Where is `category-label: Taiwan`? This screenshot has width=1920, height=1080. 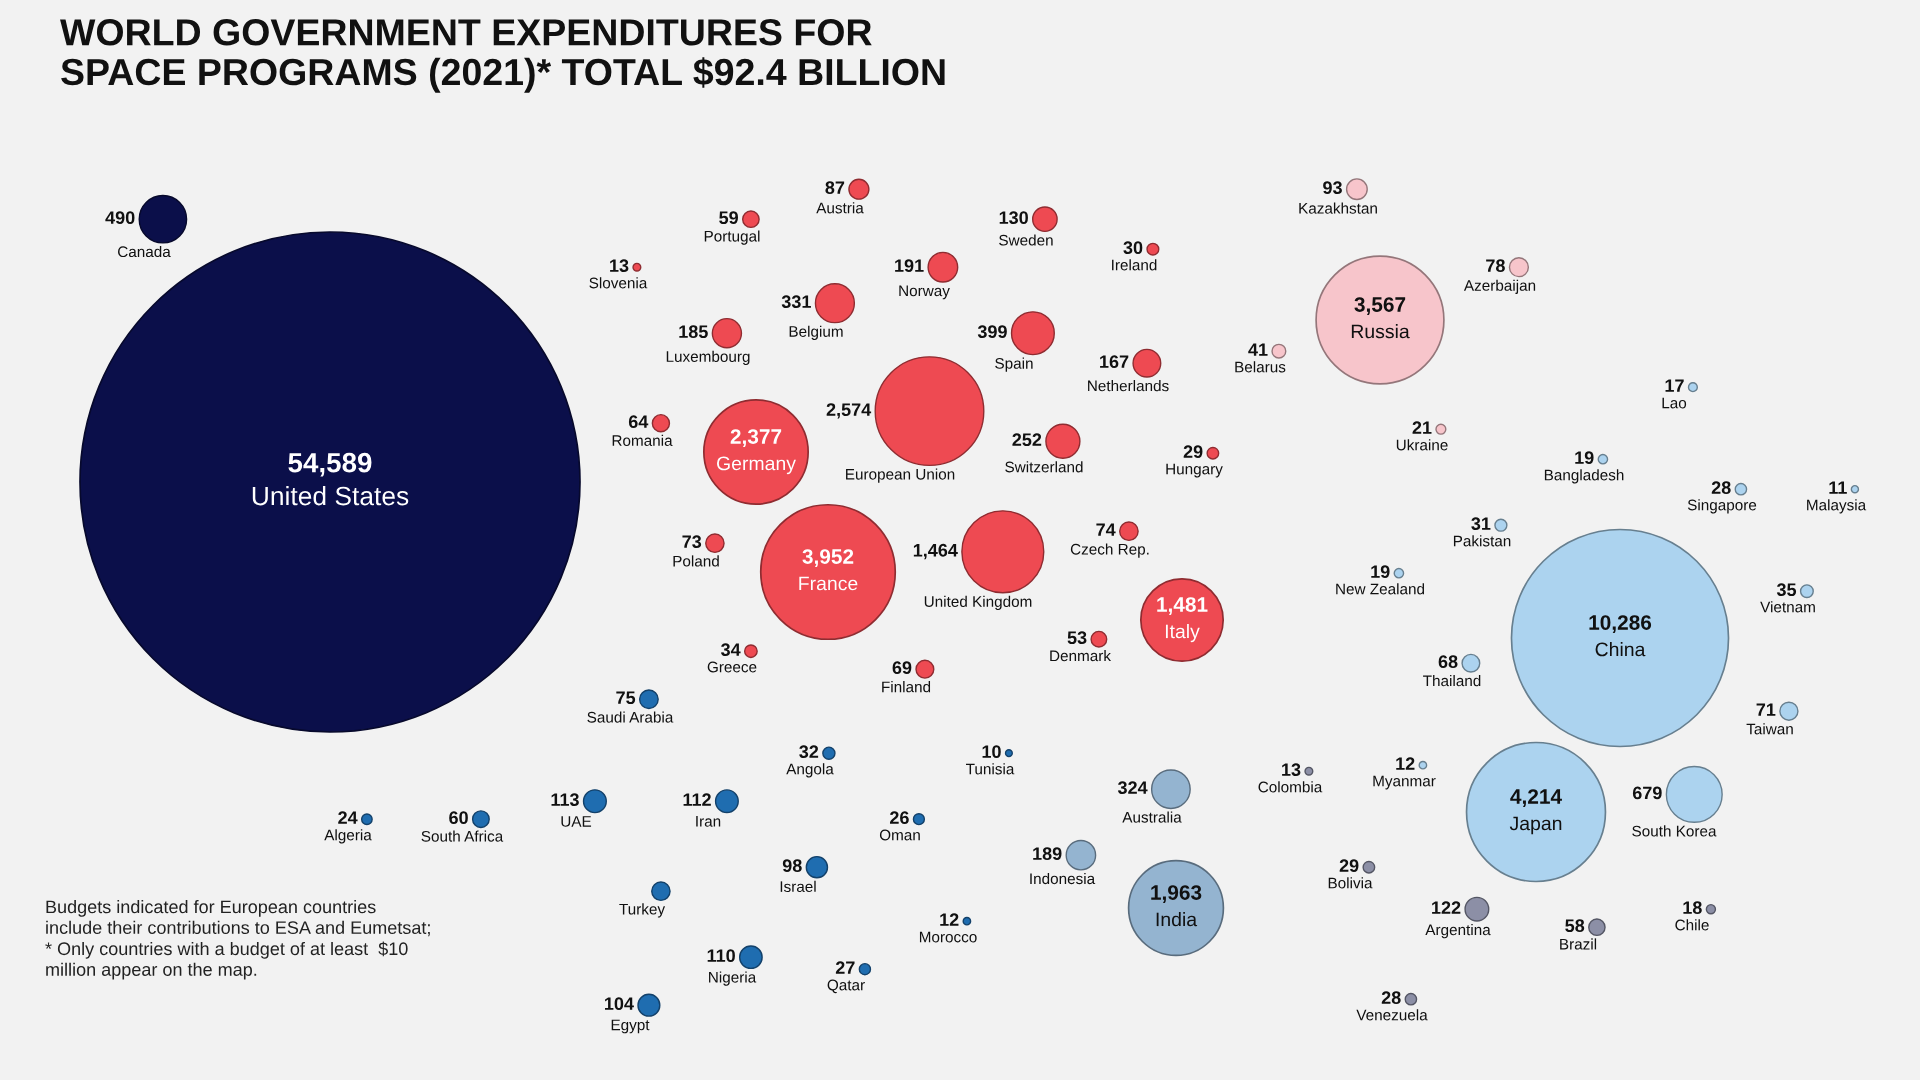
category-label: Taiwan is located at coordinates (1769, 729).